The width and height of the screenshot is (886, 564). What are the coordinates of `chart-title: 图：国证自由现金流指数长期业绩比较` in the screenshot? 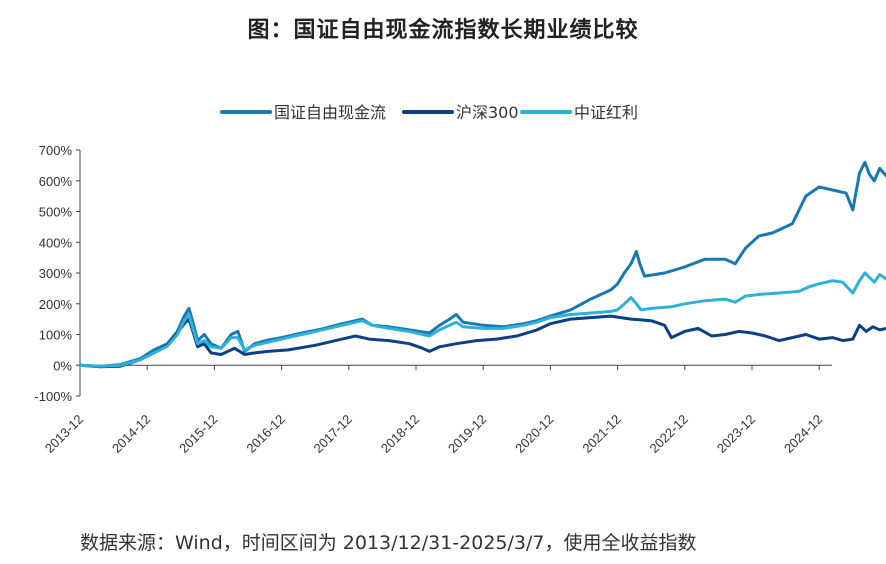 It's located at (443, 30).